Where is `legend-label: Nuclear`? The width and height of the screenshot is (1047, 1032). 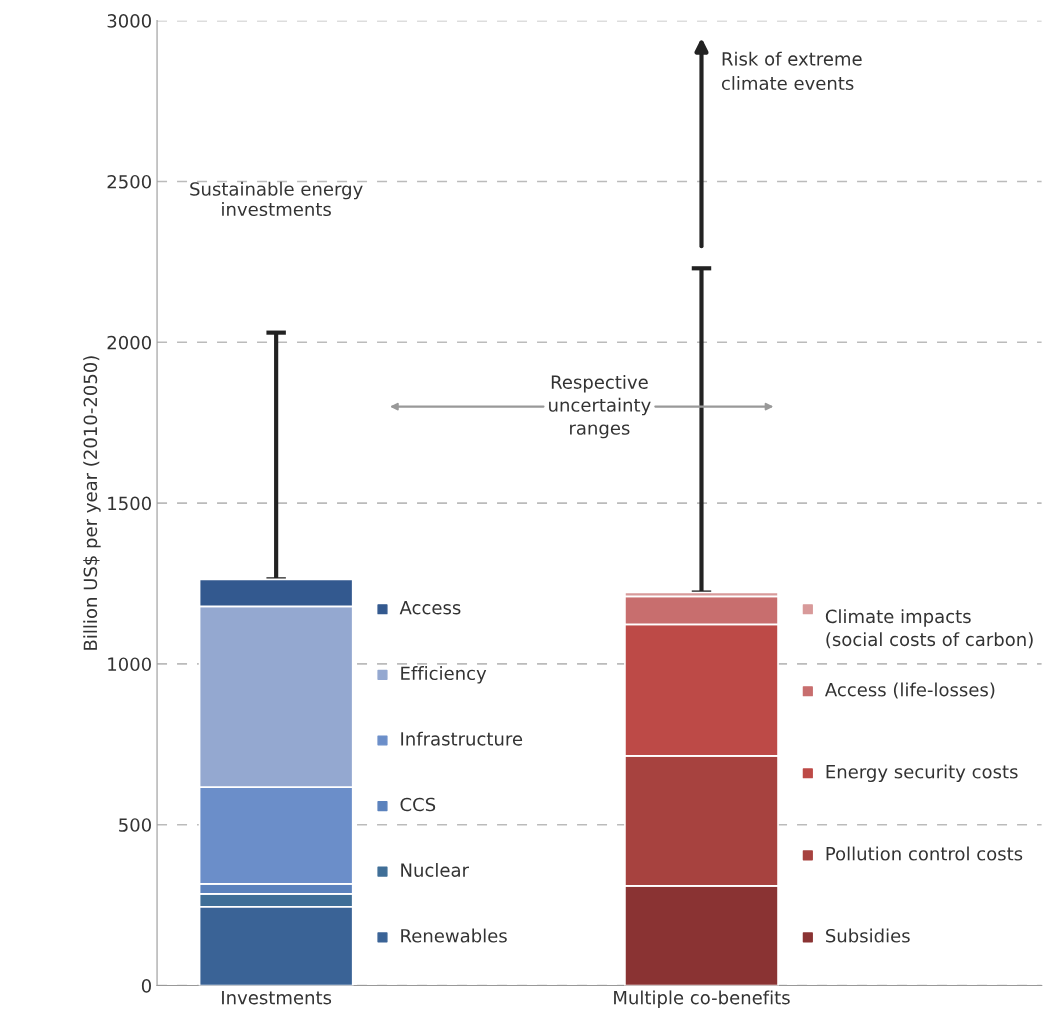
legend-label: Nuclear is located at coordinates (435, 869).